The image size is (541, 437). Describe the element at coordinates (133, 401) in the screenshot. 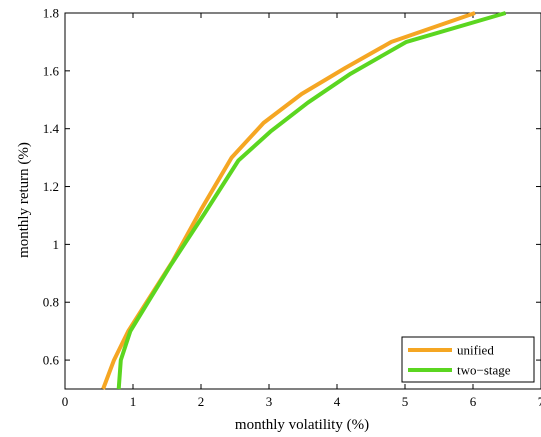

I see `x-tick-label: 1` at that location.